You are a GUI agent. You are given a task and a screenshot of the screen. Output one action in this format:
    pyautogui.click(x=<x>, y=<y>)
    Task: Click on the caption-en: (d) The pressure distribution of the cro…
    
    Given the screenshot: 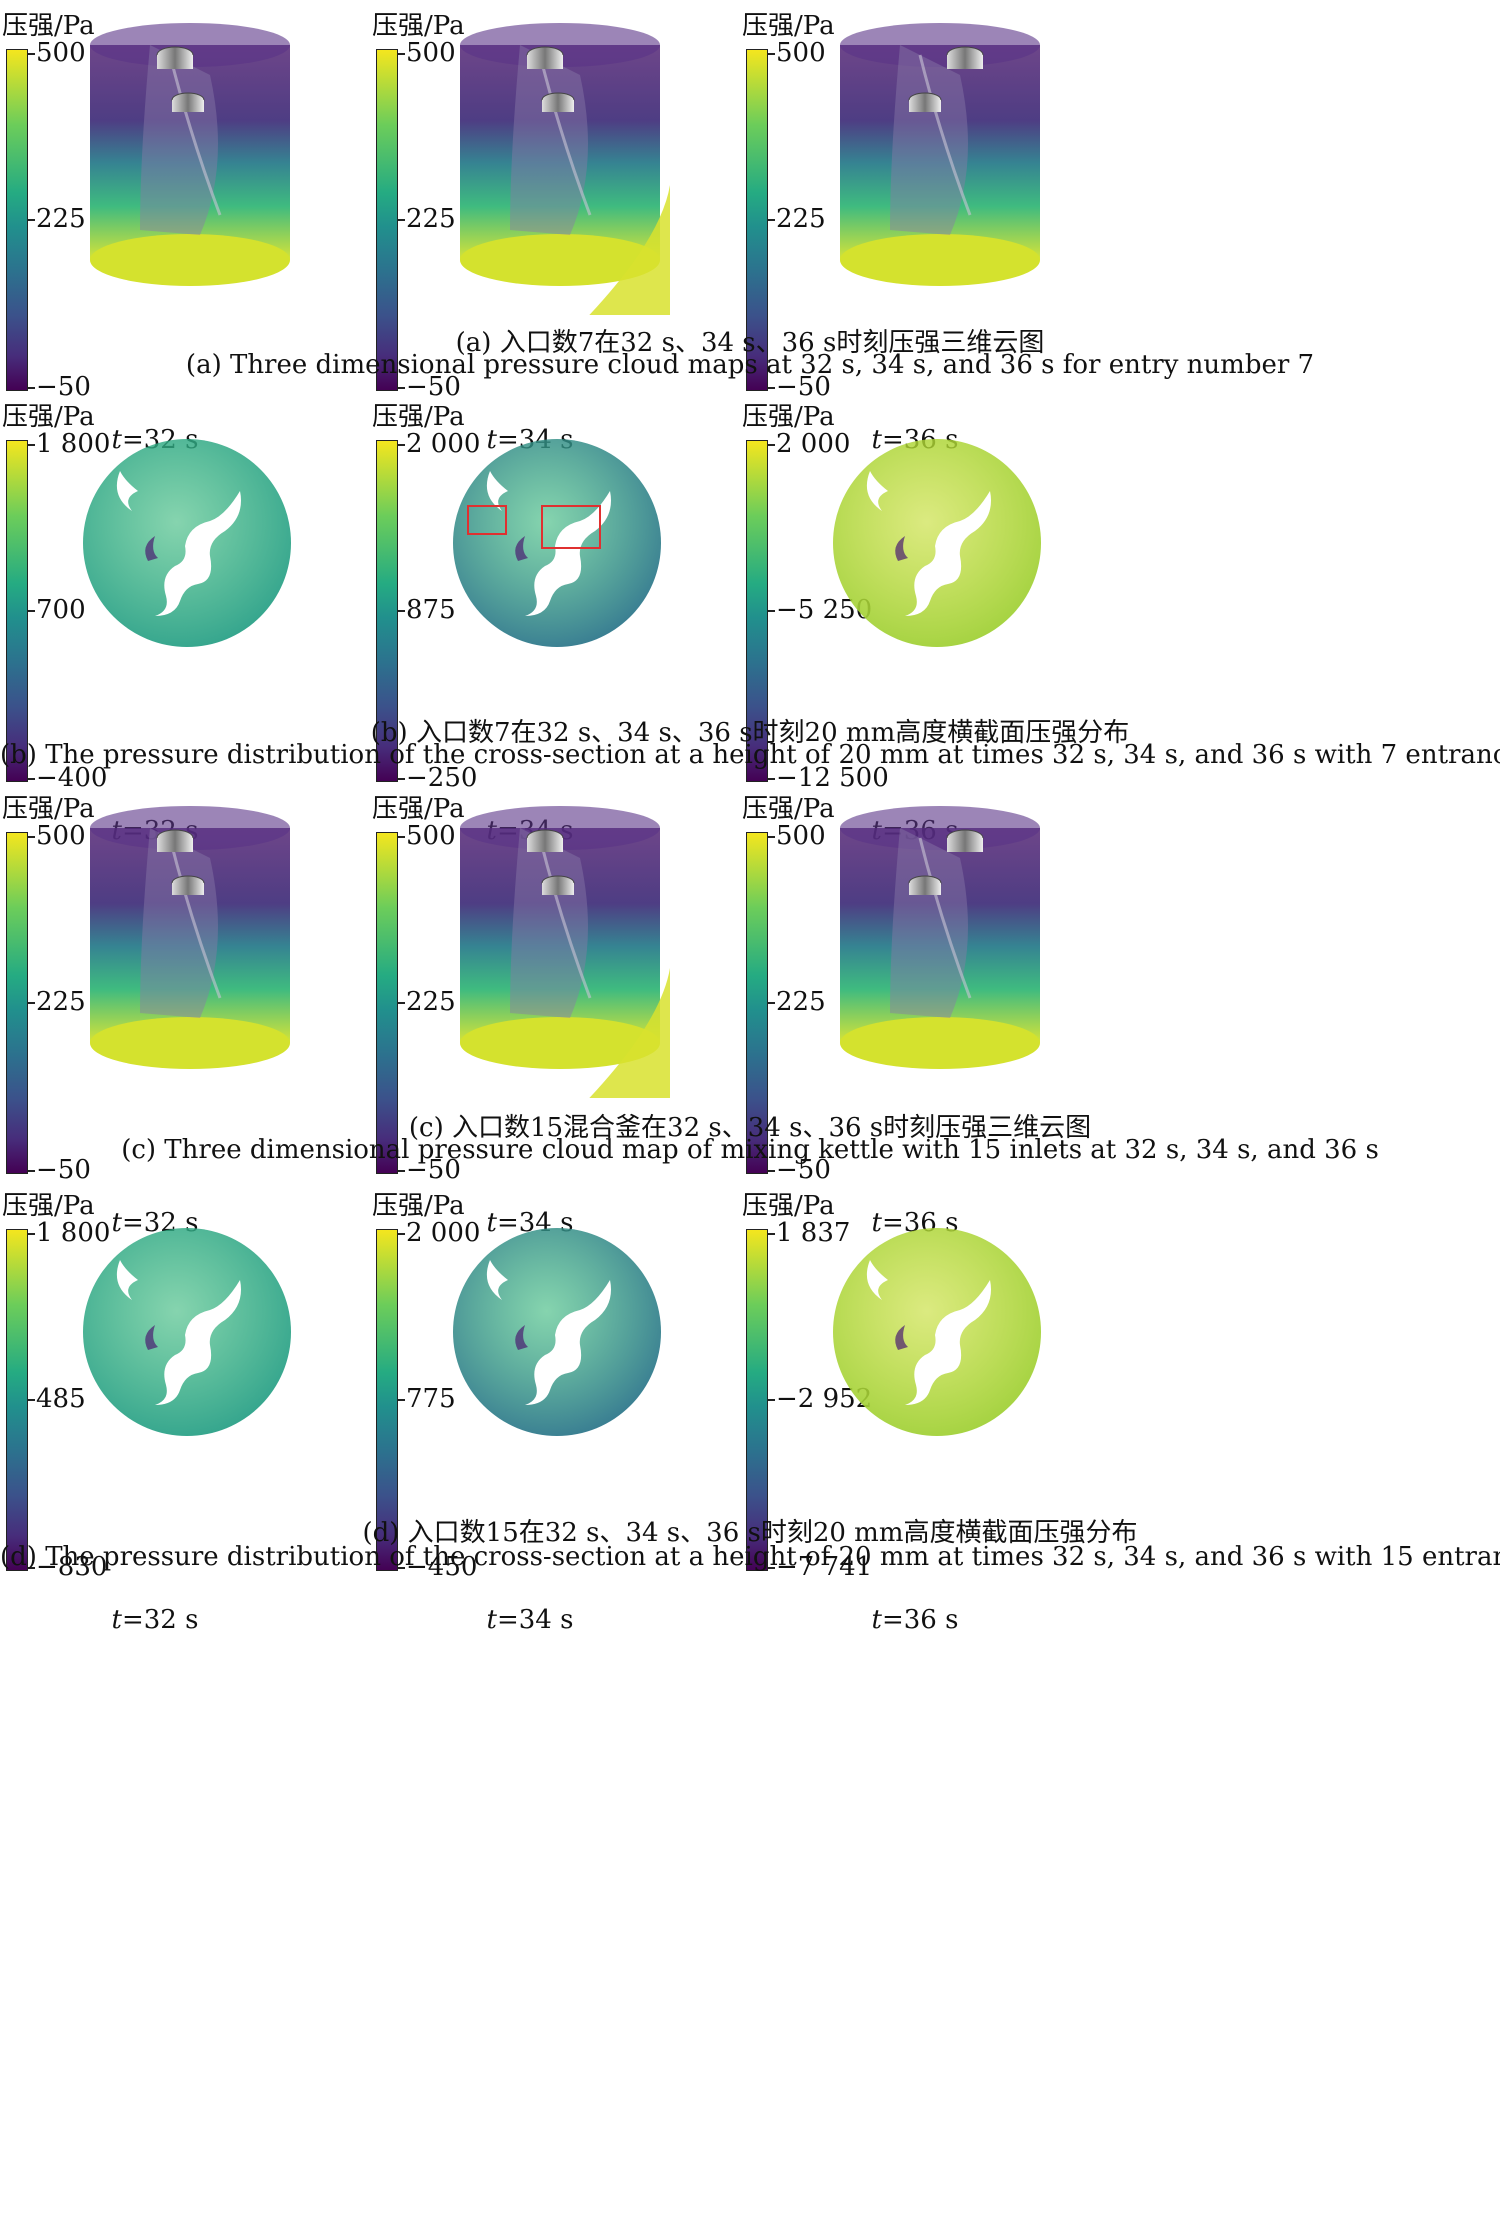 What is the action you would take?
    pyautogui.click(x=750, y=1557)
    